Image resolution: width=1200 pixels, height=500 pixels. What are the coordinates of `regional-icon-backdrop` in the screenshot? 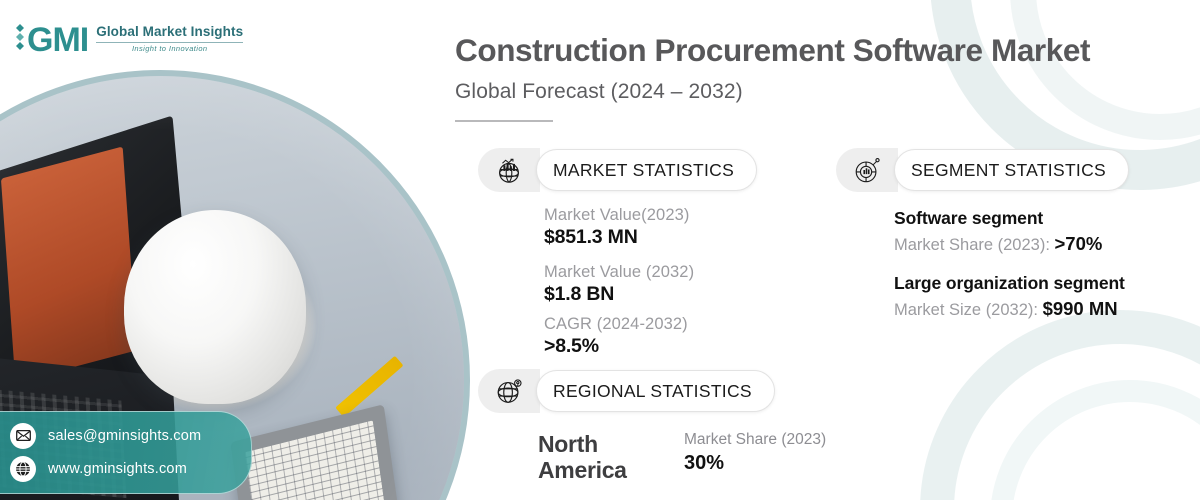 It's located at (509, 391).